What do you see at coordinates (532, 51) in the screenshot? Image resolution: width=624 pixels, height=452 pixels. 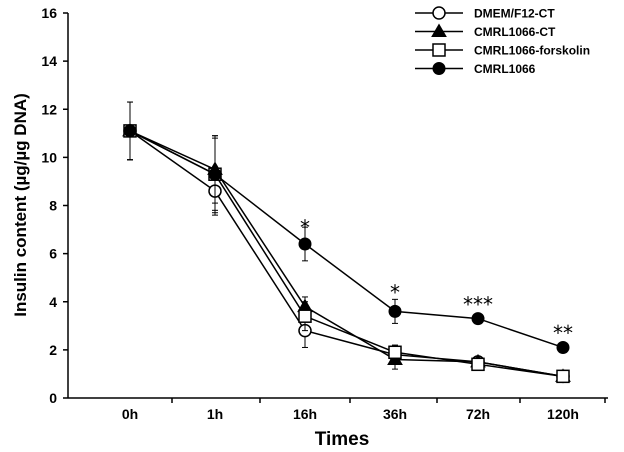 I see `legend-label: CMRL1066-forskolin` at bounding box center [532, 51].